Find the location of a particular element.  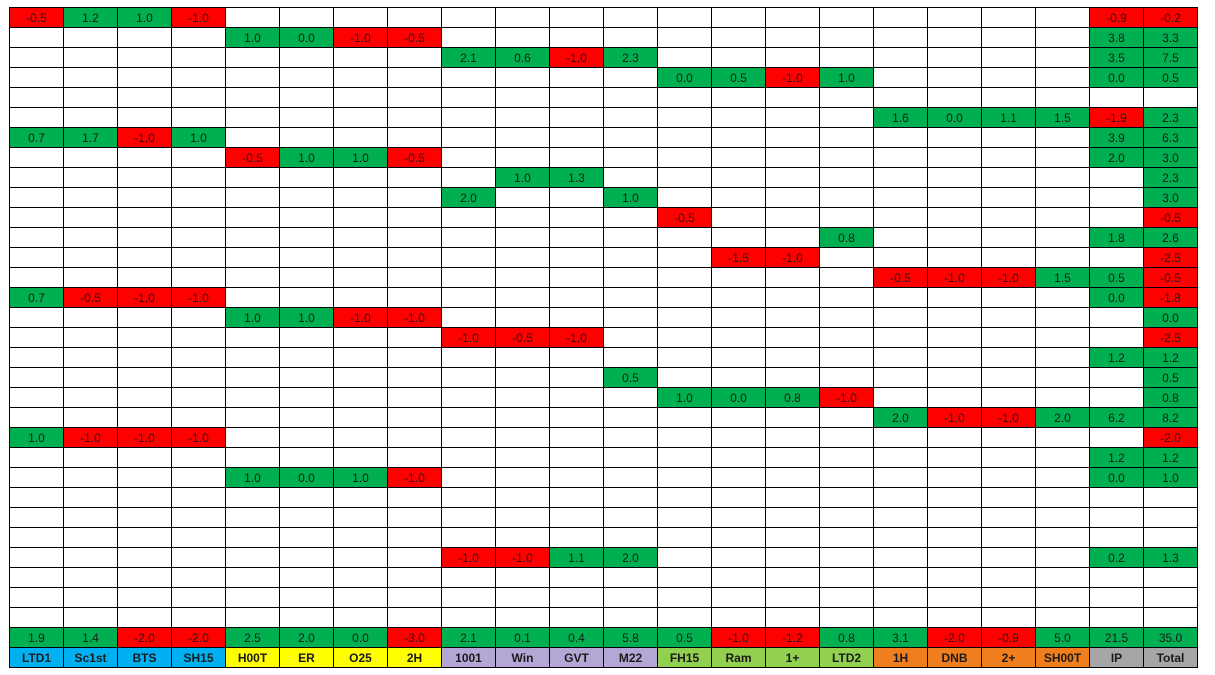

total-cell: -3.0 is located at coordinates (415, 638).